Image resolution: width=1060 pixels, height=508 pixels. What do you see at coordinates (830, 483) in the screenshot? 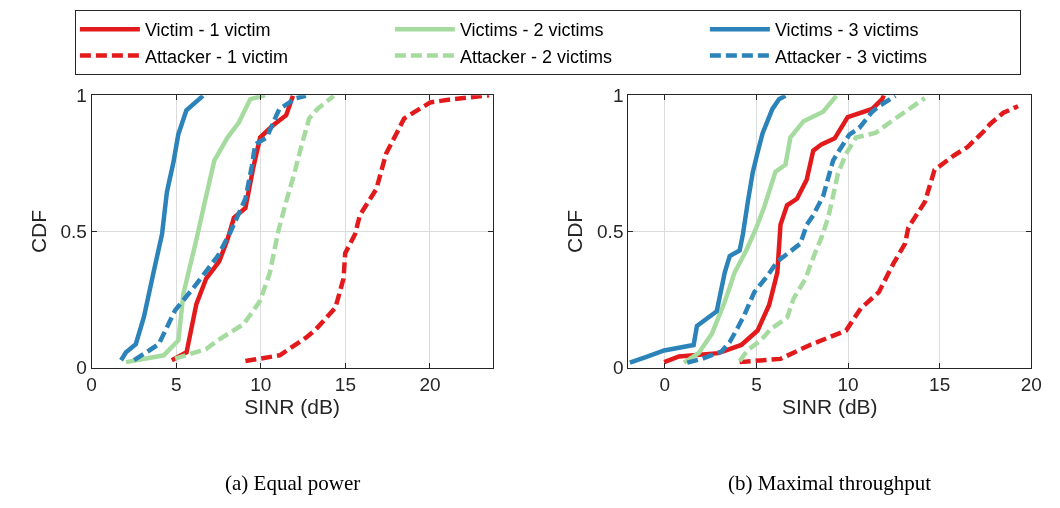
I see `text: (b) Maximal throughput` at bounding box center [830, 483].